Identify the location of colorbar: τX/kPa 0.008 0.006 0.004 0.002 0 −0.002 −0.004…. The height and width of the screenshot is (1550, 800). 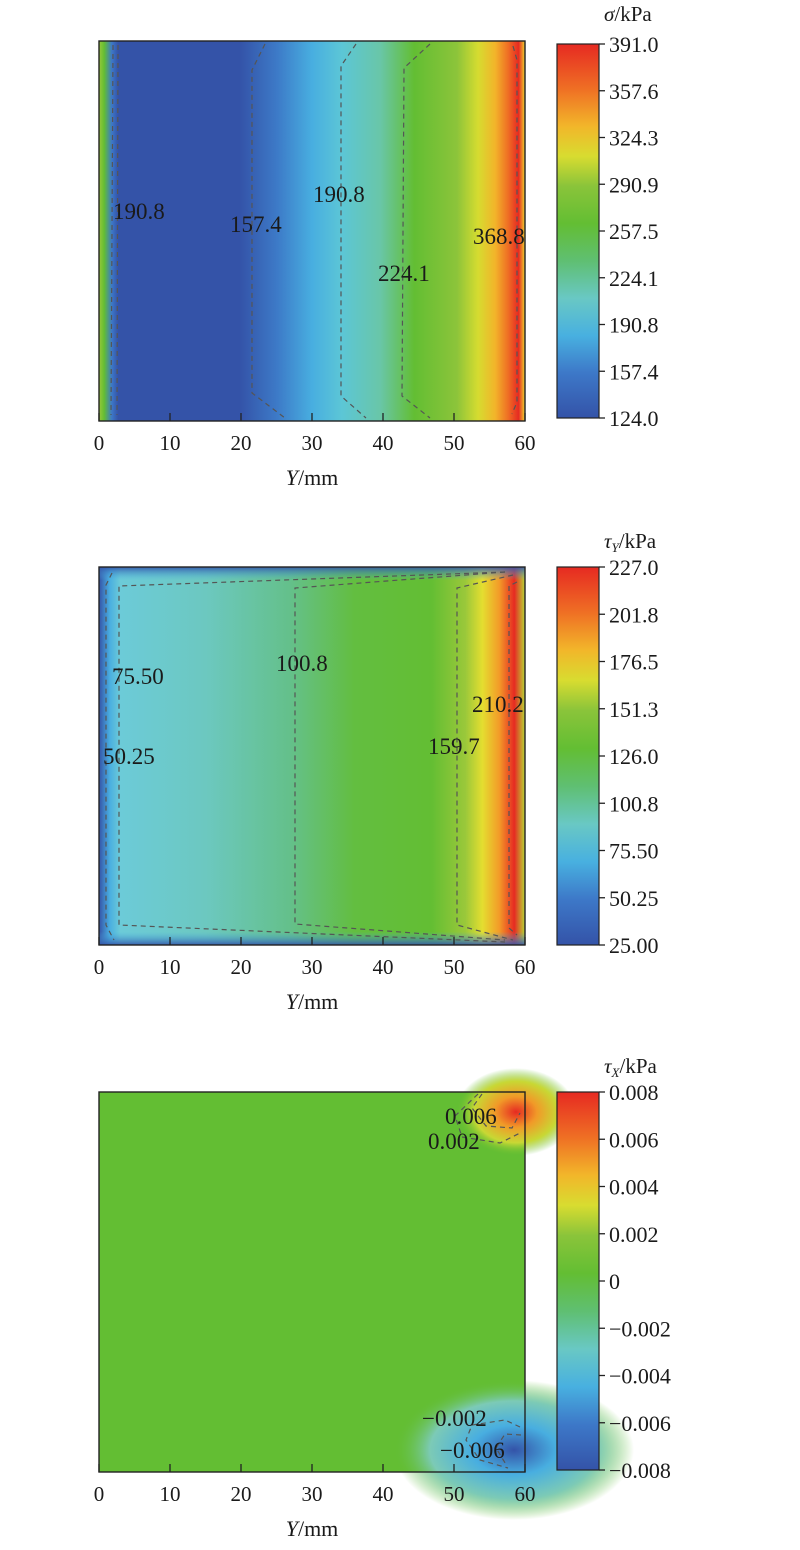
(613, 1268).